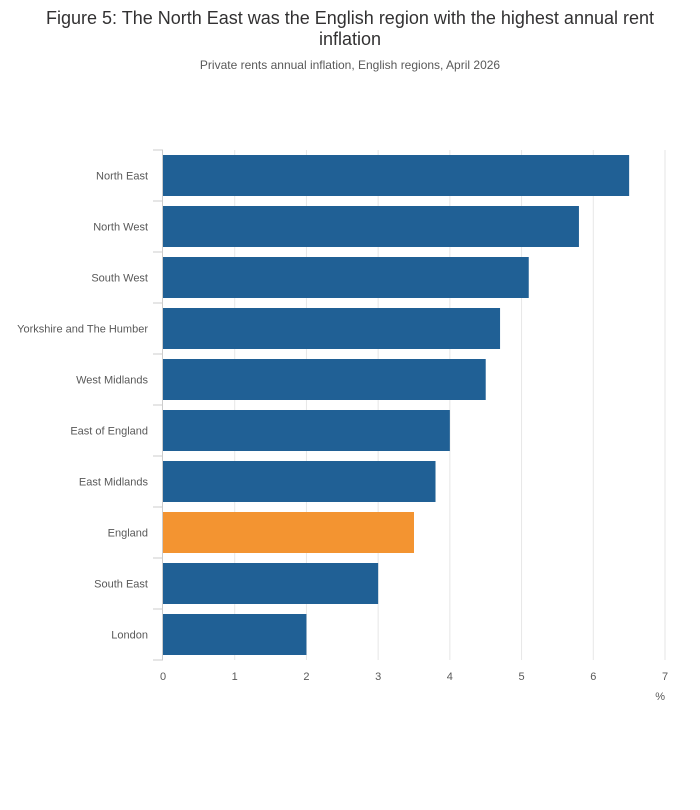  What do you see at coordinates (114, 483) in the screenshot?
I see `category-label: East Midlands` at bounding box center [114, 483].